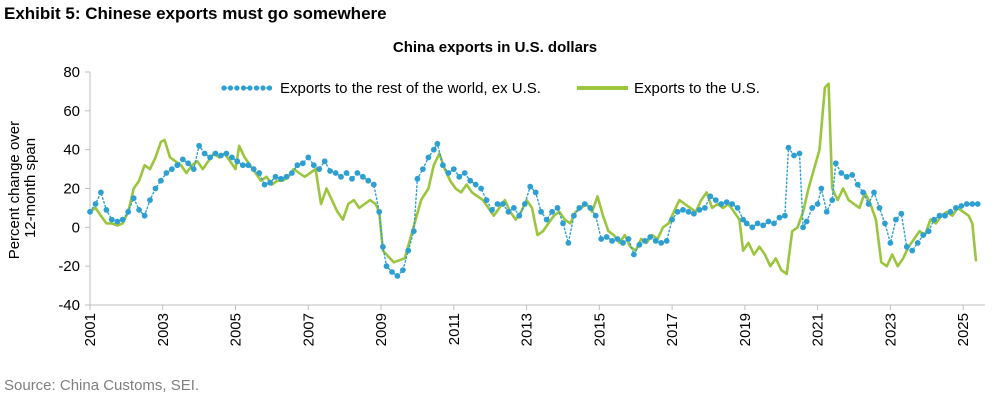 Image resolution: width=997 pixels, height=408 pixels. I want to click on y-tick-label: 60, so click(71, 111).